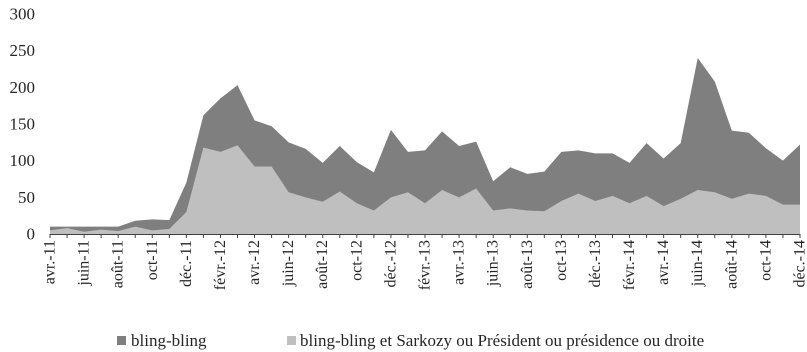 The width and height of the screenshot is (807, 352). What do you see at coordinates (118, 264) in the screenshot?
I see `x-tick-label: août-11` at bounding box center [118, 264].